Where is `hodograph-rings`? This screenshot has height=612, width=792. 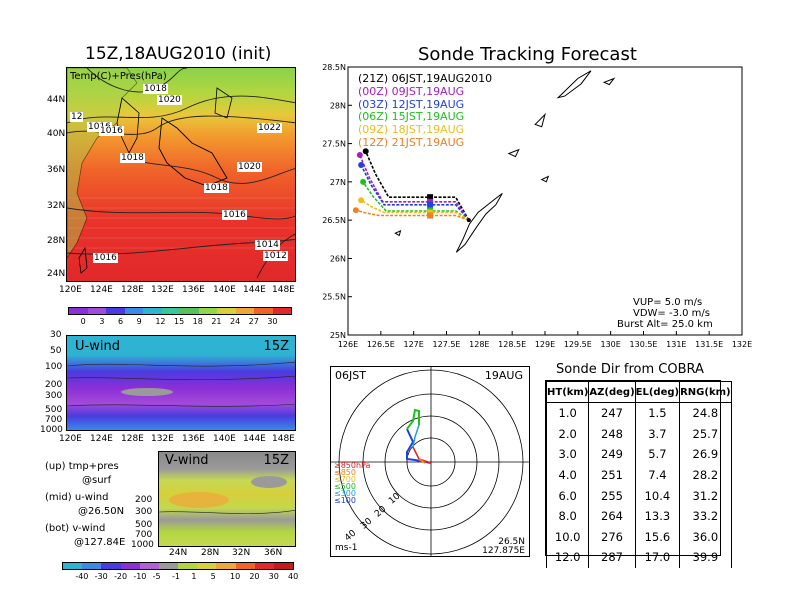 hodograph-rings is located at coordinates (430, 461).